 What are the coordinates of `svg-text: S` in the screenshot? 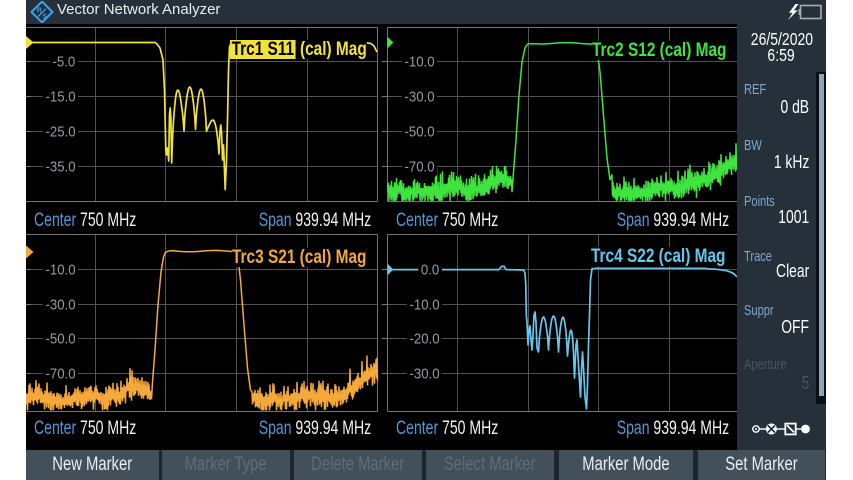 It's located at (44, 17).